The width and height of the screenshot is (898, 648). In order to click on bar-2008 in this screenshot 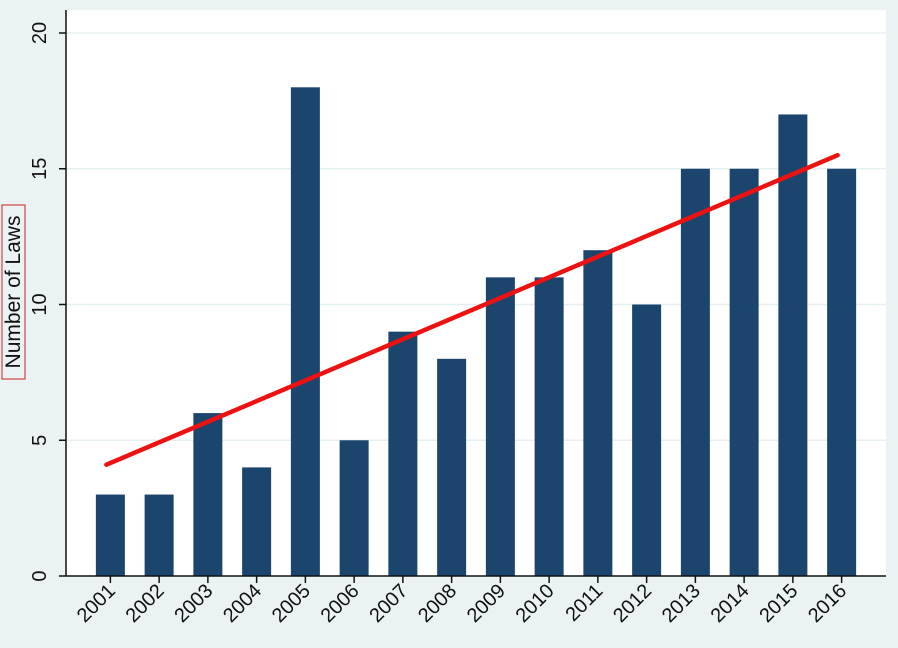, I will do `click(452, 467)`.